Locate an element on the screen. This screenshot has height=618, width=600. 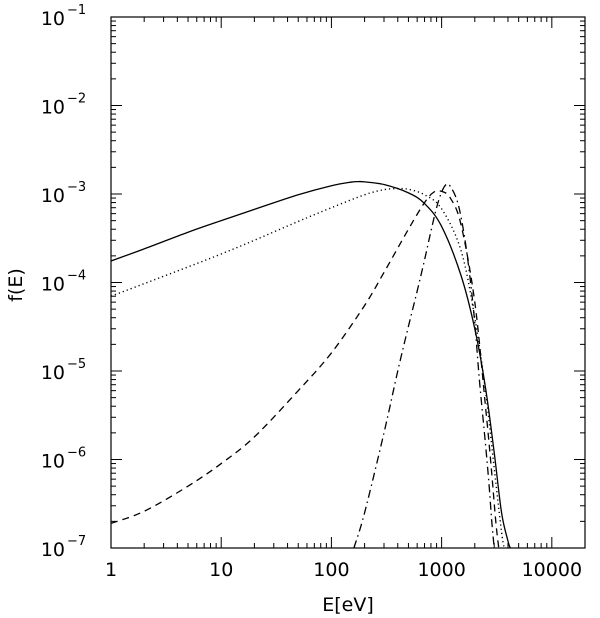
y-axis-label: f(E) is located at coordinates (16, 285).